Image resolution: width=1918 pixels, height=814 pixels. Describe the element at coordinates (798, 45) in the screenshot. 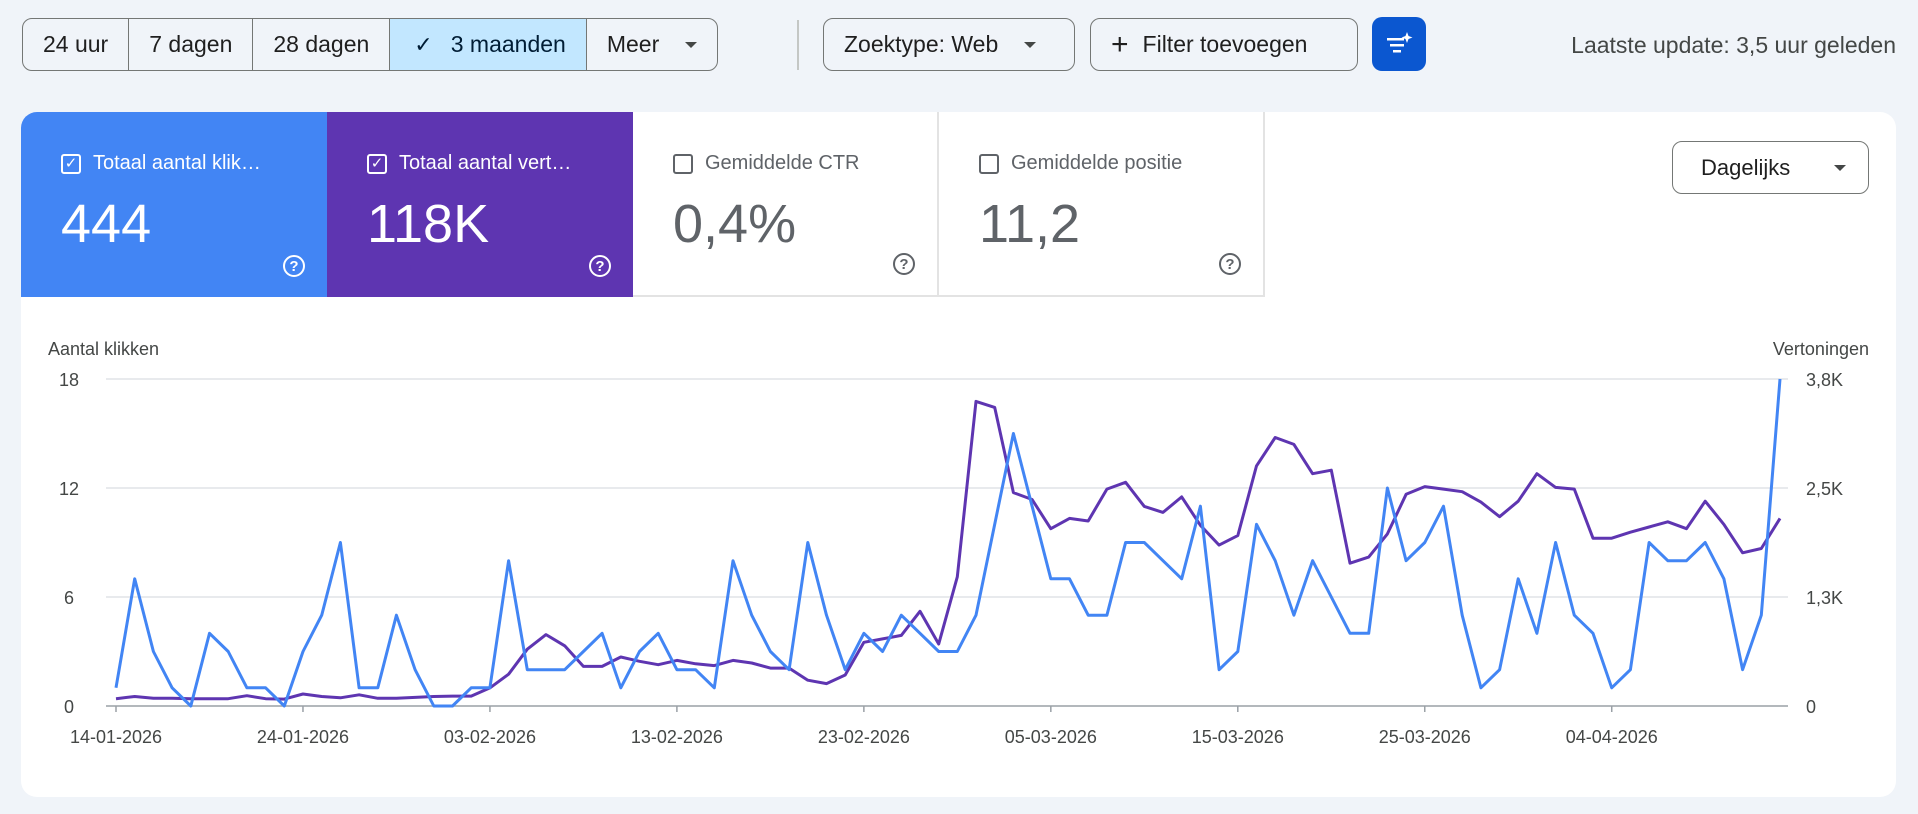

I see `toolbar-divider` at that location.